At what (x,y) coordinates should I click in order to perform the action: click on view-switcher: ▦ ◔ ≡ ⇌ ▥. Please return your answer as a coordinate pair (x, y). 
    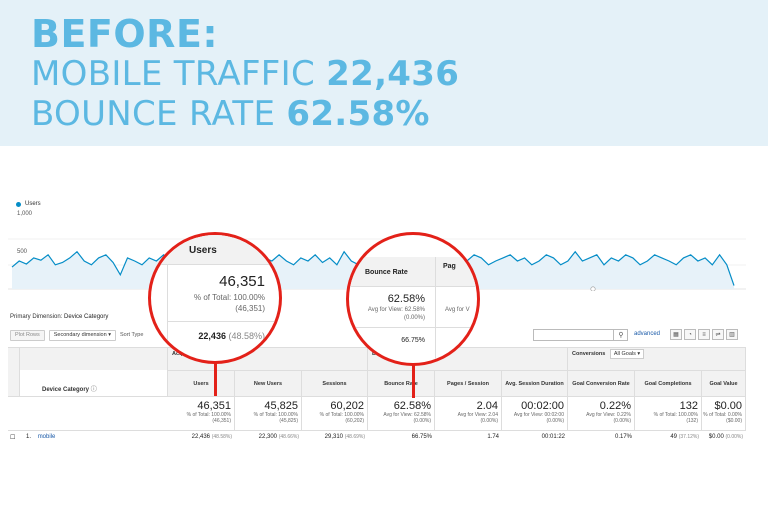
    Looking at the image, I should click on (704, 334).